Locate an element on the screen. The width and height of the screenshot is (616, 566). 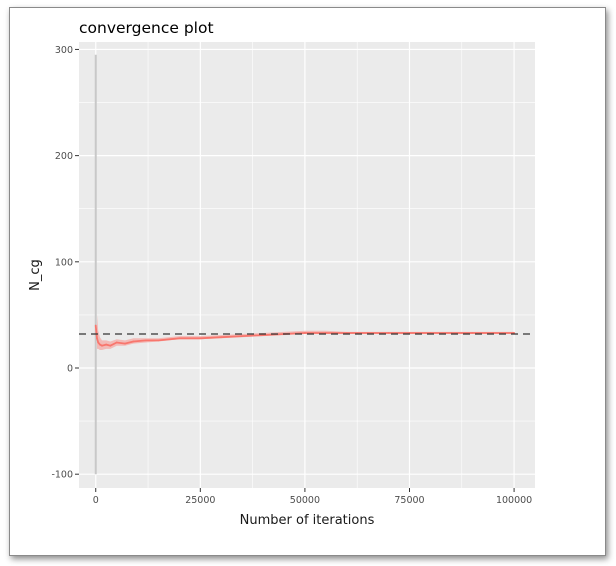
x-tick-label: 0 is located at coordinates (96, 500).